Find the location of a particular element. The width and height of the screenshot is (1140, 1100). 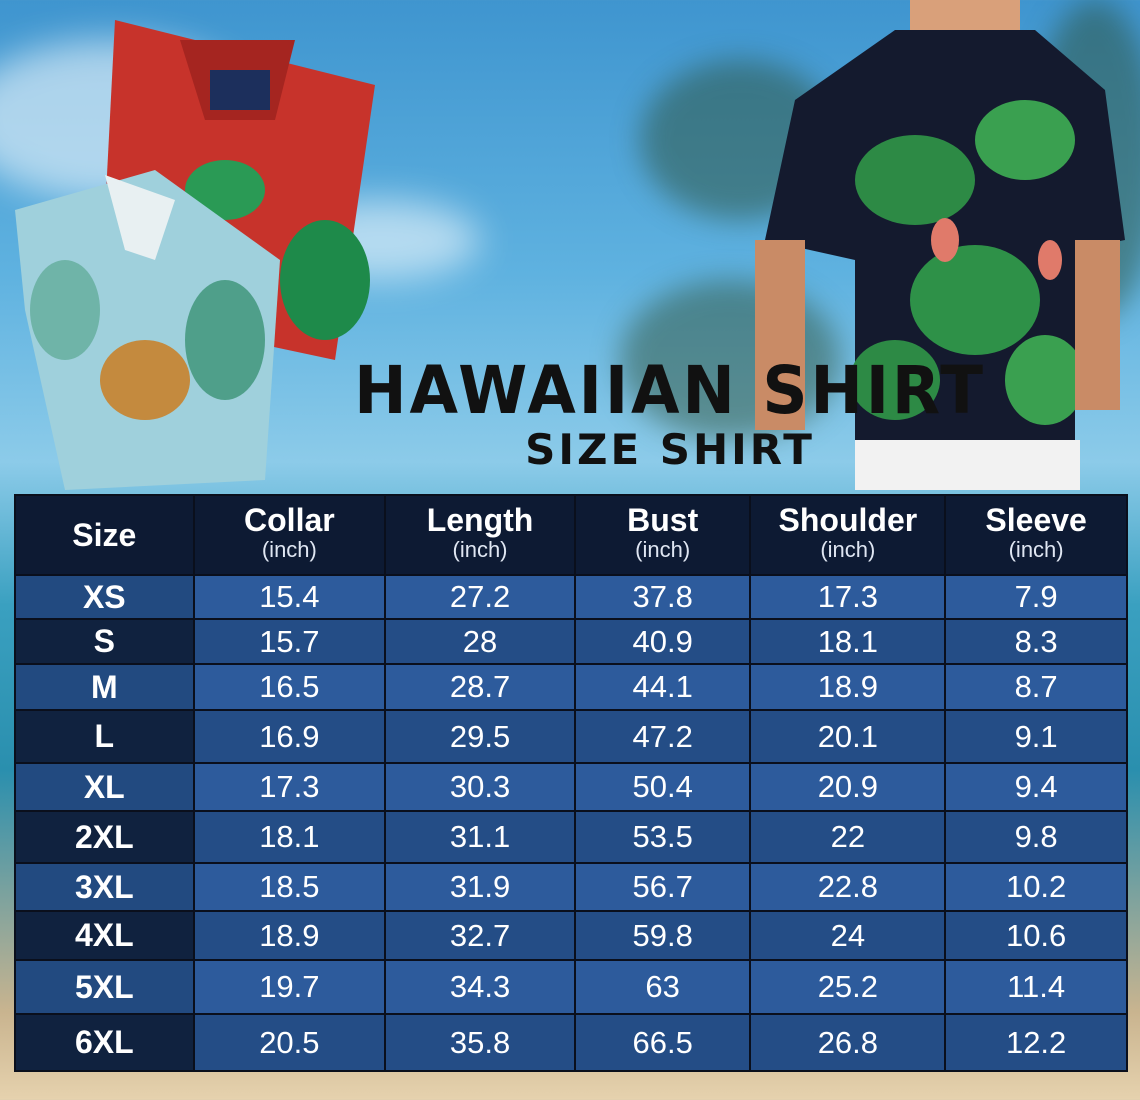

value-cell: 8.3 is located at coordinates (1036, 641).